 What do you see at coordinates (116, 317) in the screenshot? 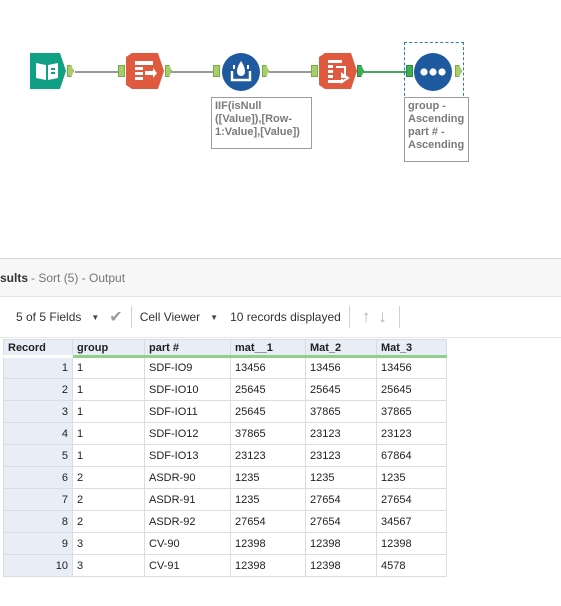
I see `checkmark-icon: ✔` at bounding box center [116, 317].